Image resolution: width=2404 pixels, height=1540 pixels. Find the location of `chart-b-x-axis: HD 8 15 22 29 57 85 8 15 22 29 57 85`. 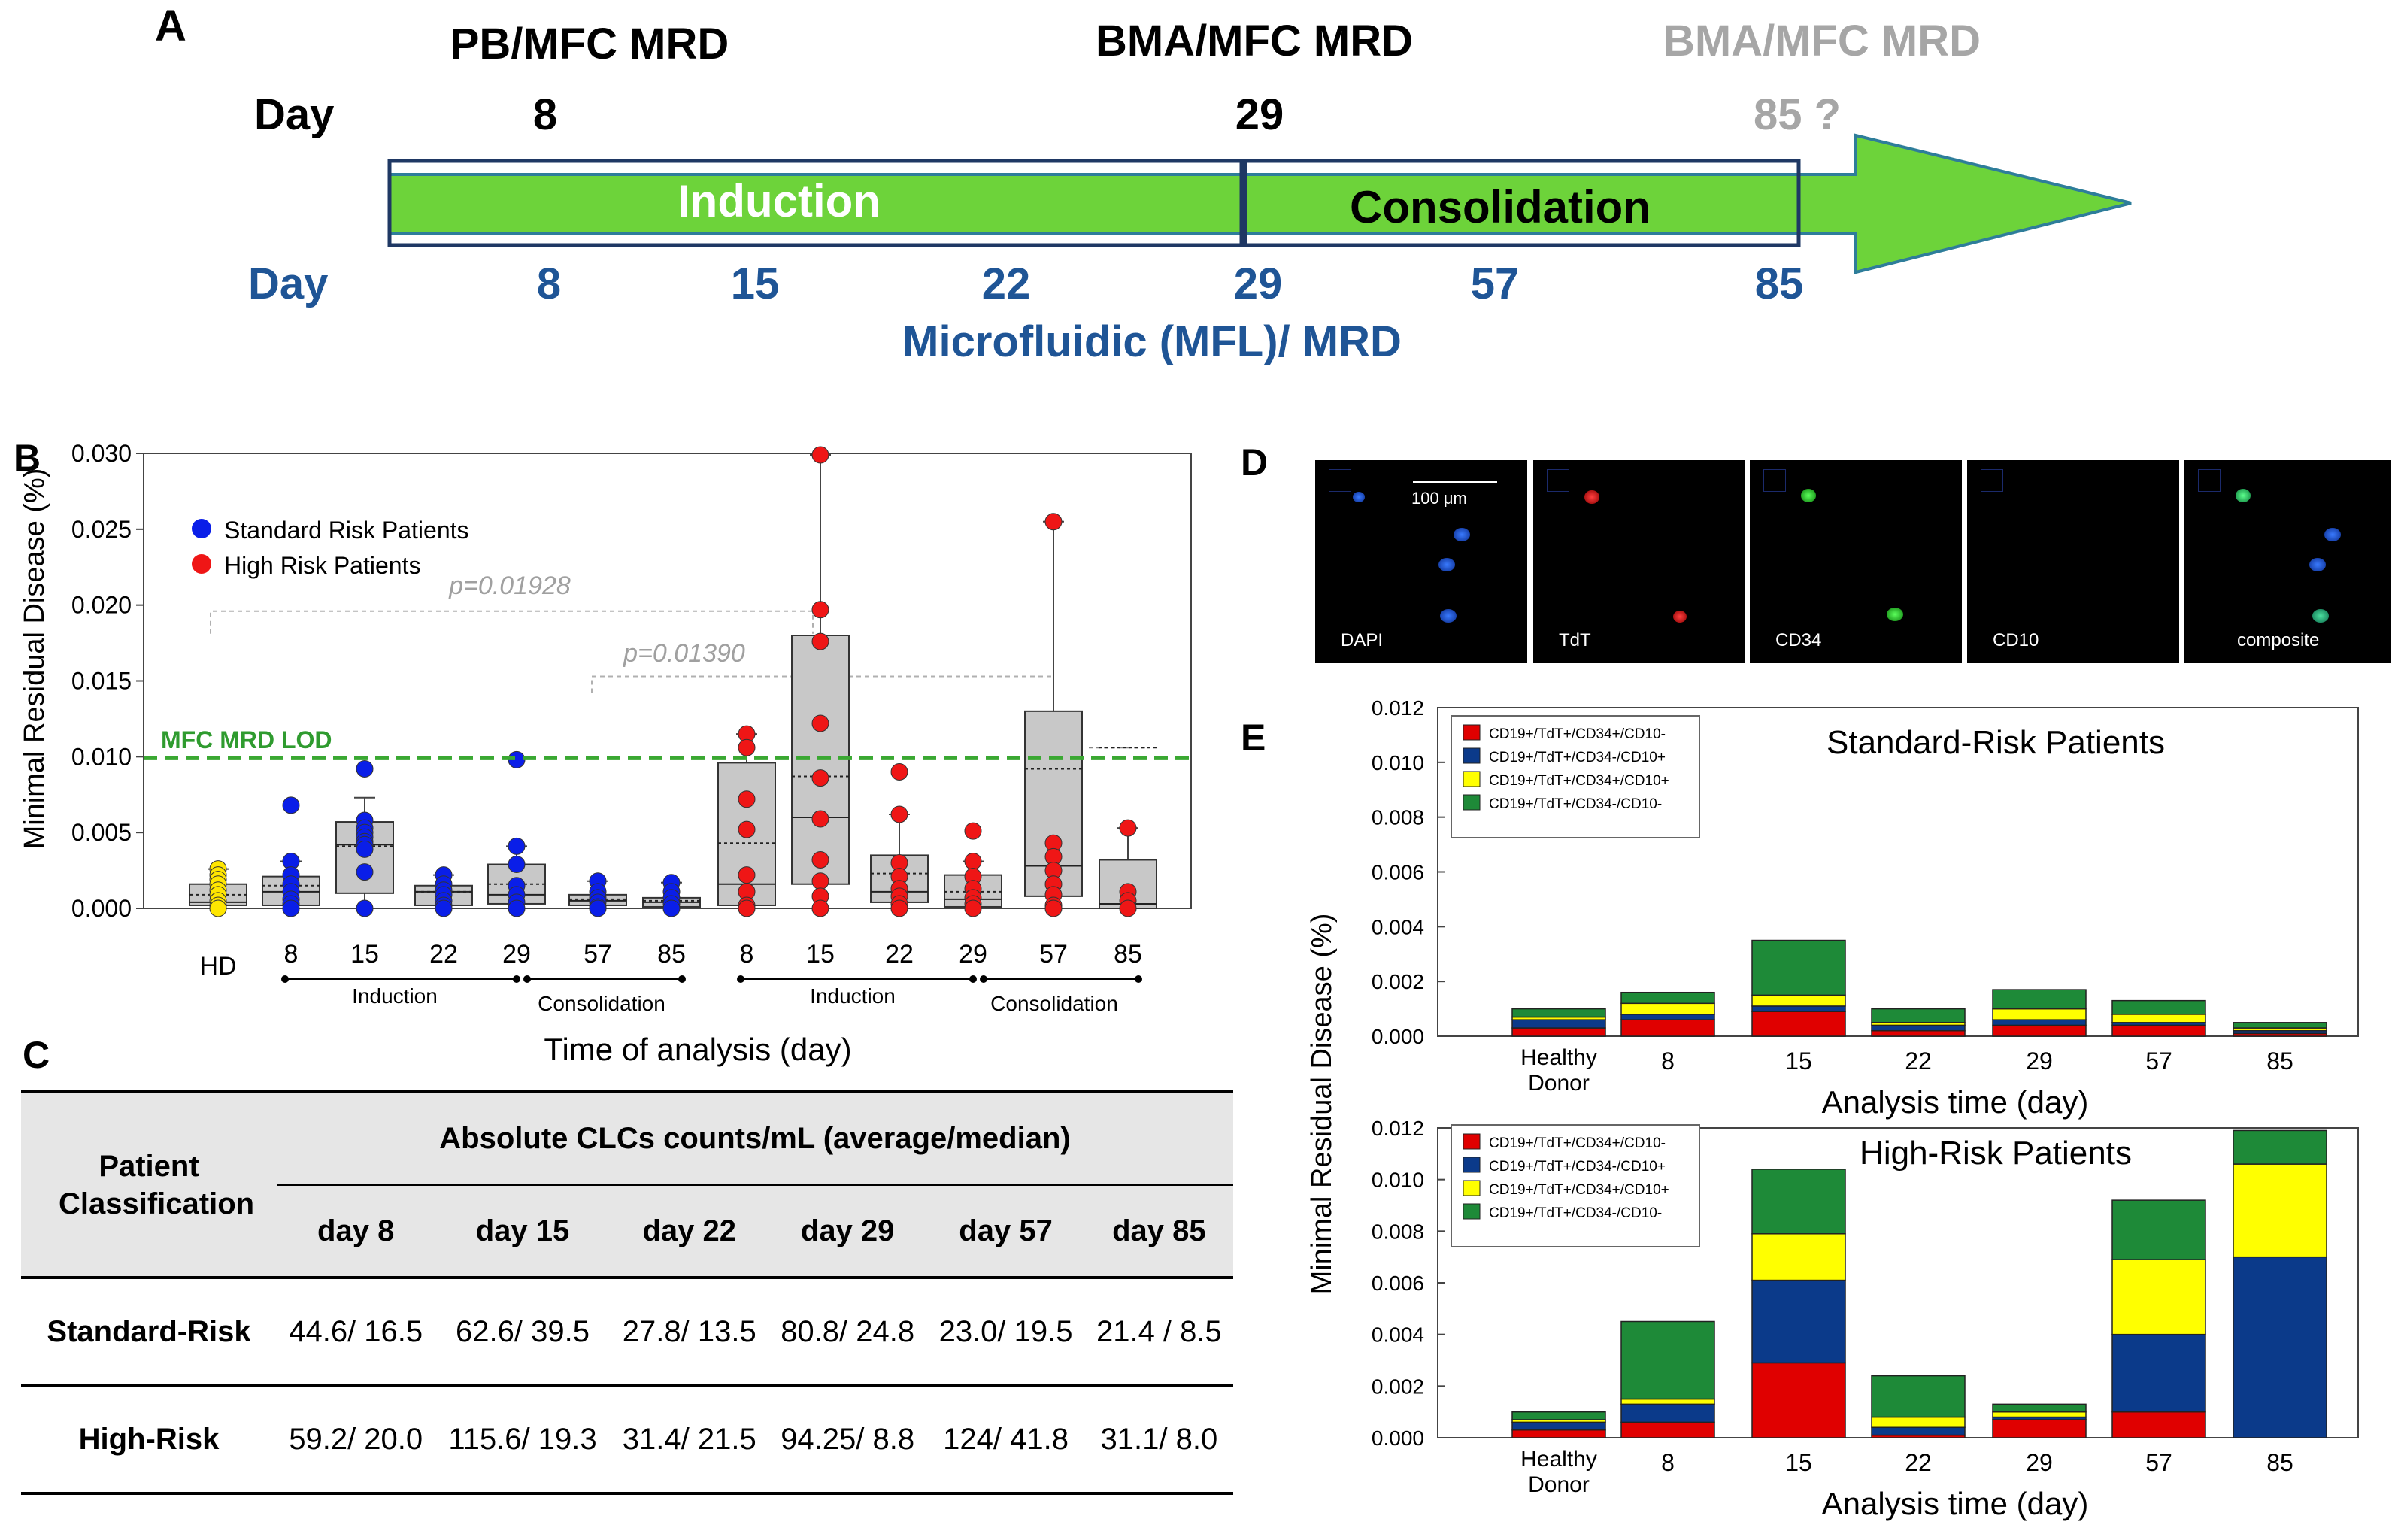

chart-b-x-axis: HD 8 15 22 29 57 85 8 15 22 29 57 85 is located at coordinates (670, 961).